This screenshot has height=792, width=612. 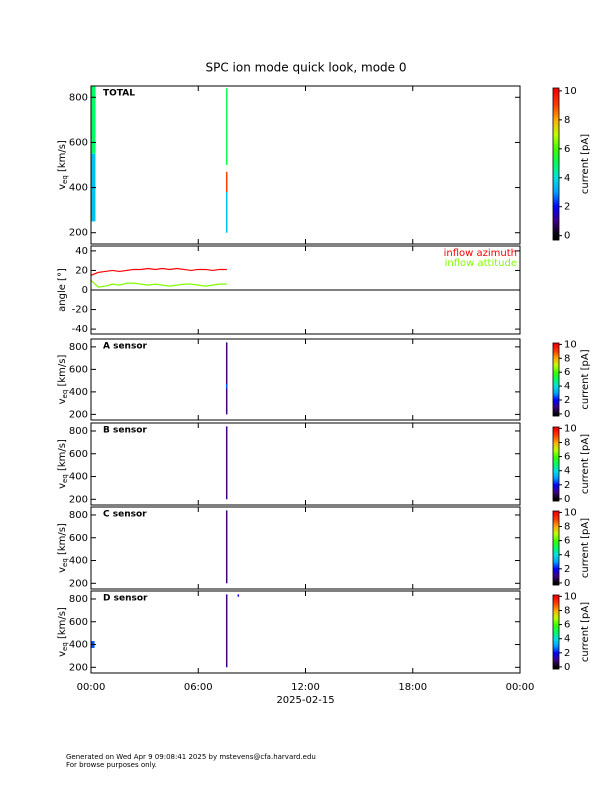 What do you see at coordinates (65, 478) in the screenshot?
I see `y-axis-label-sub: eq` at bounding box center [65, 478].